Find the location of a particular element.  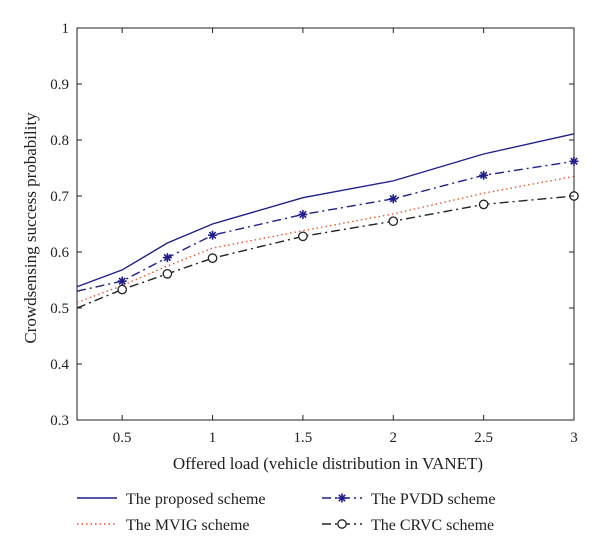

legend-label: The CRVC scheme is located at coordinates (432, 525).